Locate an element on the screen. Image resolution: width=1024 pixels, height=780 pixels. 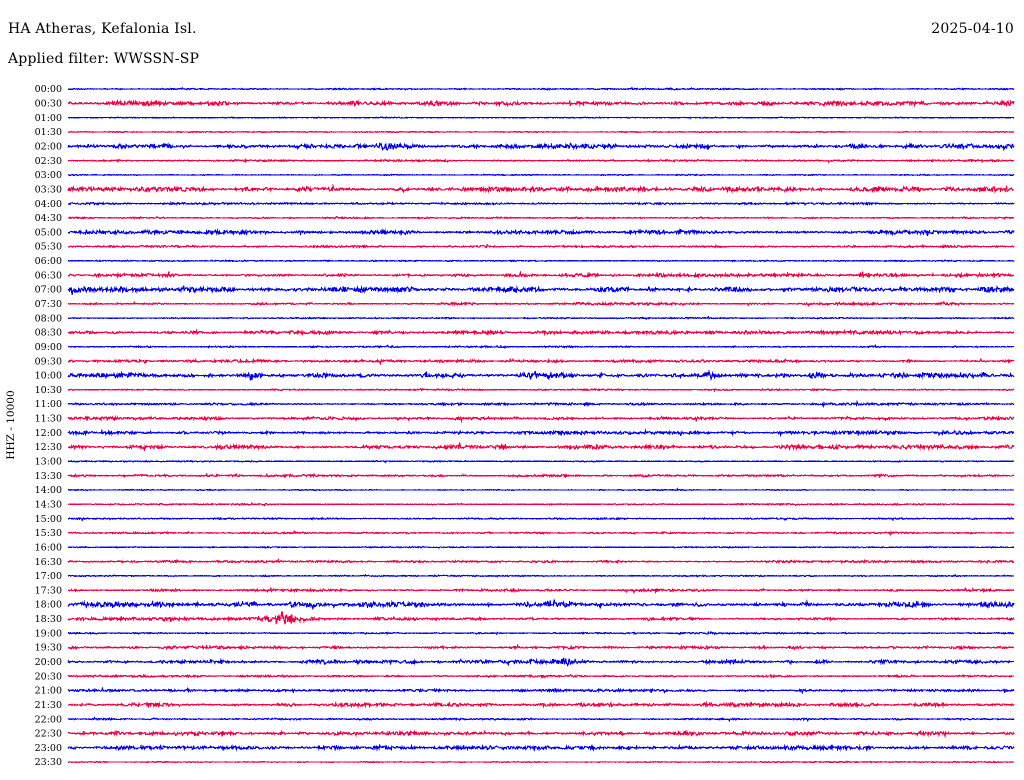
time-tick-label: 04:00 is located at coordinates (48, 204).